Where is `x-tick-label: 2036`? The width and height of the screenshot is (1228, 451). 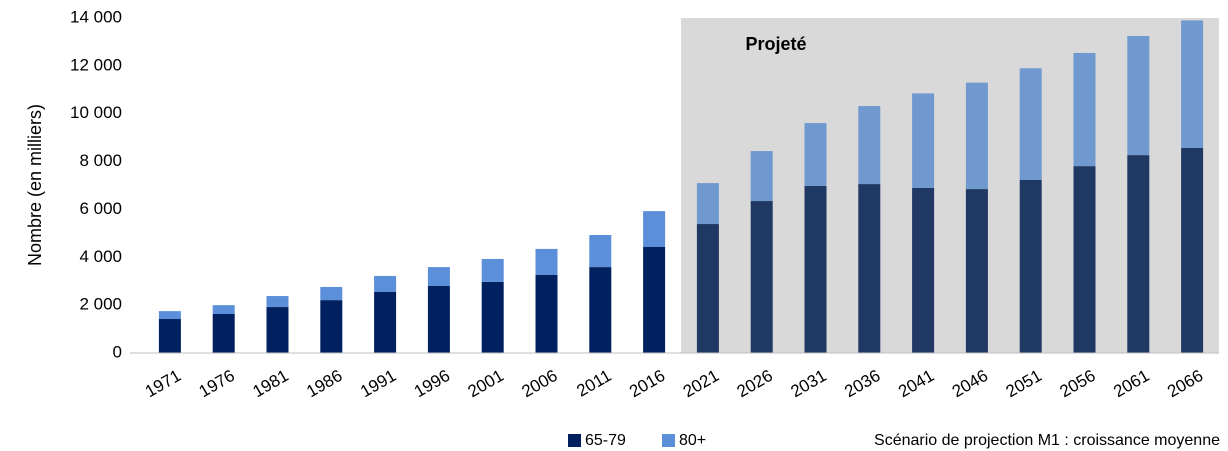
x-tick-label: 2036 is located at coordinates (862, 383).